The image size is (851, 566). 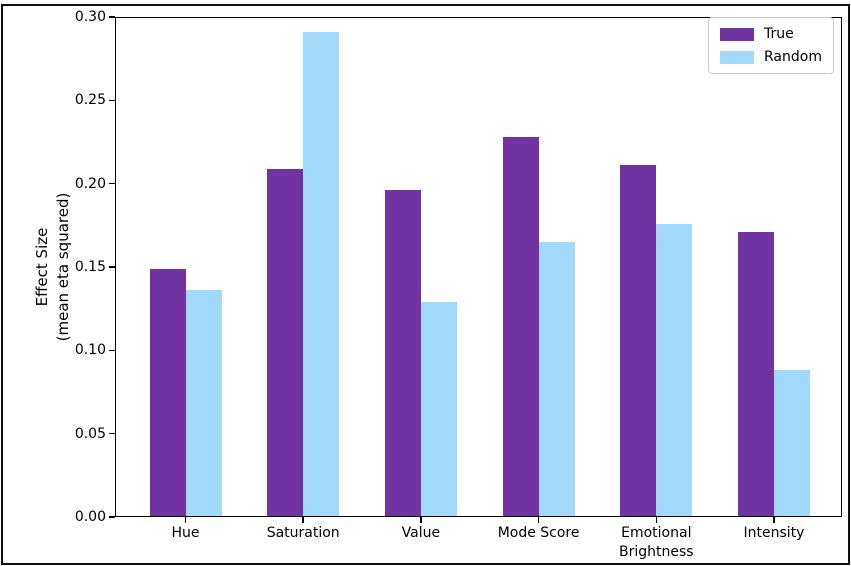 I want to click on y-tick-label: 0.30, so click(x=90, y=17).